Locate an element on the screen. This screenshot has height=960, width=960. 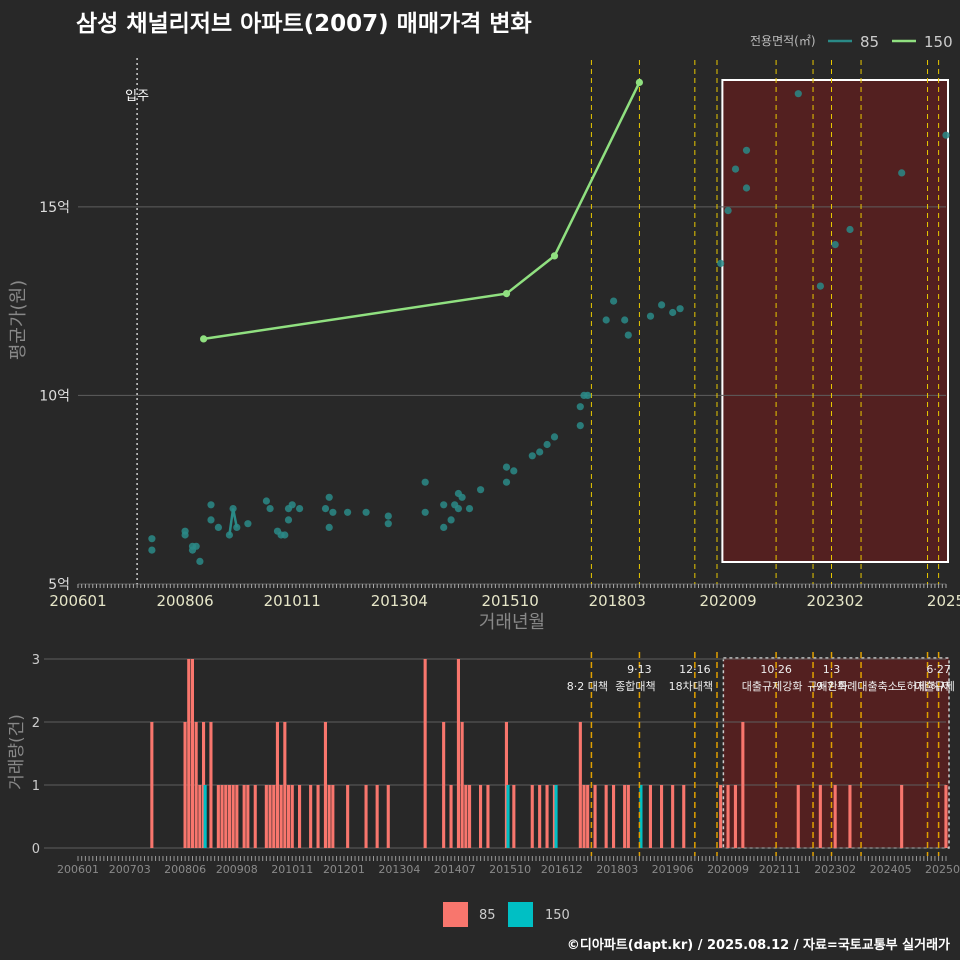
price-y-axis-title: 평균가(원) is located at coordinates (18, 320).